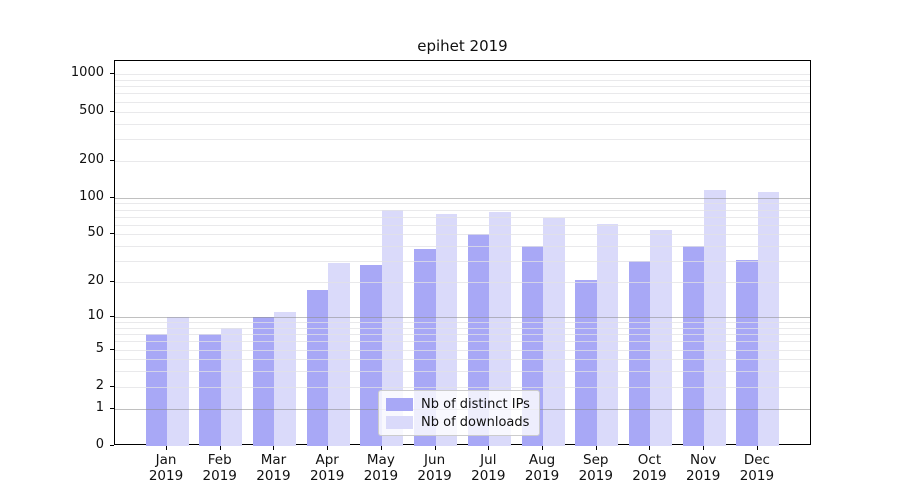 The width and height of the screenshot is (900, 500). What do you see at coordinates (339, 354) in the screenshot?
I see `bar-nb-of-downloads-apr-2019` at bounding box center [339, 354].